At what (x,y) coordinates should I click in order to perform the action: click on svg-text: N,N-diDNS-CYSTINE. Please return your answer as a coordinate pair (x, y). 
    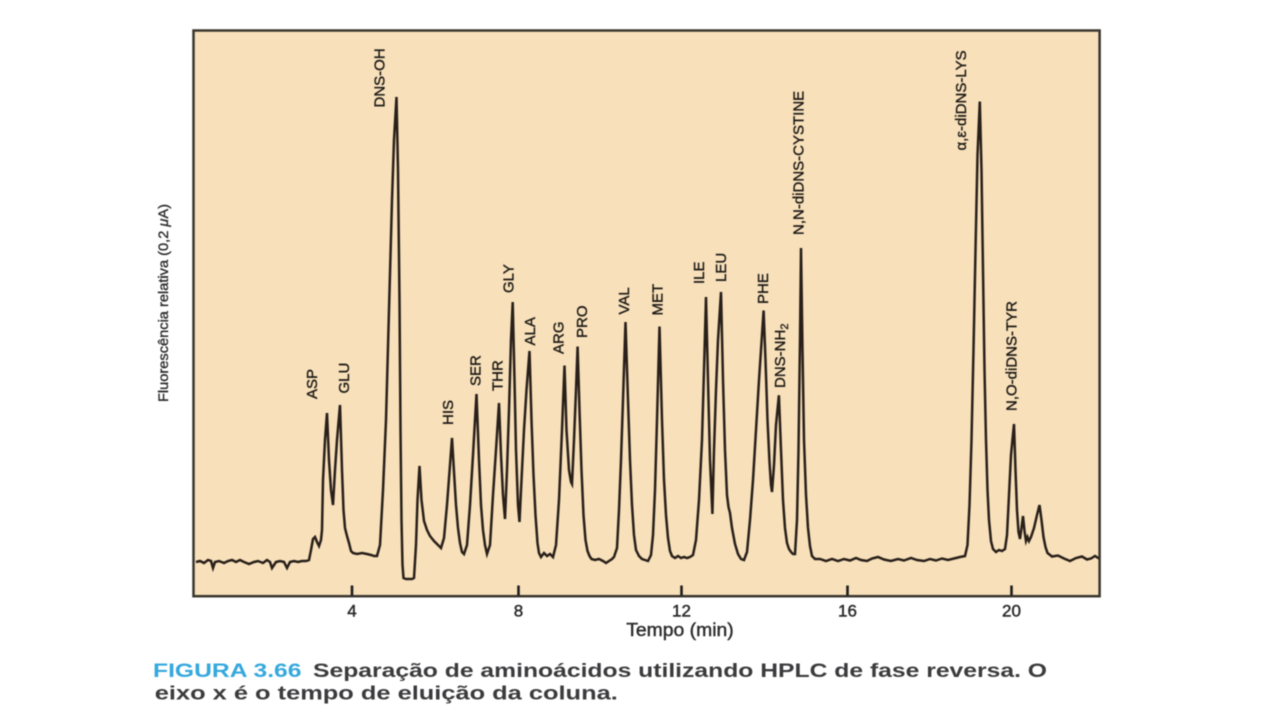
    Looking at the image, I should click on (799, 163).